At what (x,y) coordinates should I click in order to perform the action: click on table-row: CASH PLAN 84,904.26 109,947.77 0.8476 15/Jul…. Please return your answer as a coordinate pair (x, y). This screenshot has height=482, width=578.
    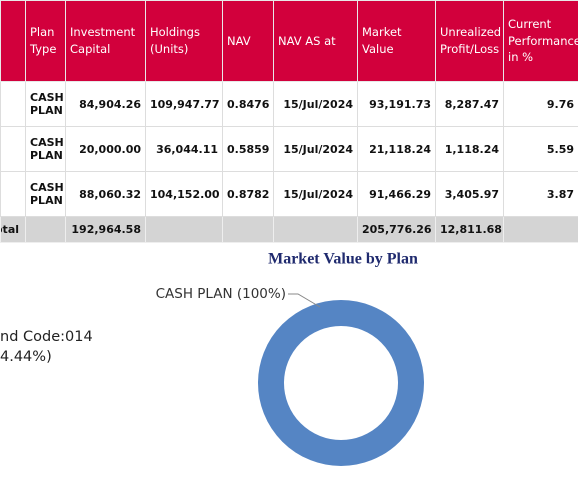
    Looking at the image, I should click on (289, 104).